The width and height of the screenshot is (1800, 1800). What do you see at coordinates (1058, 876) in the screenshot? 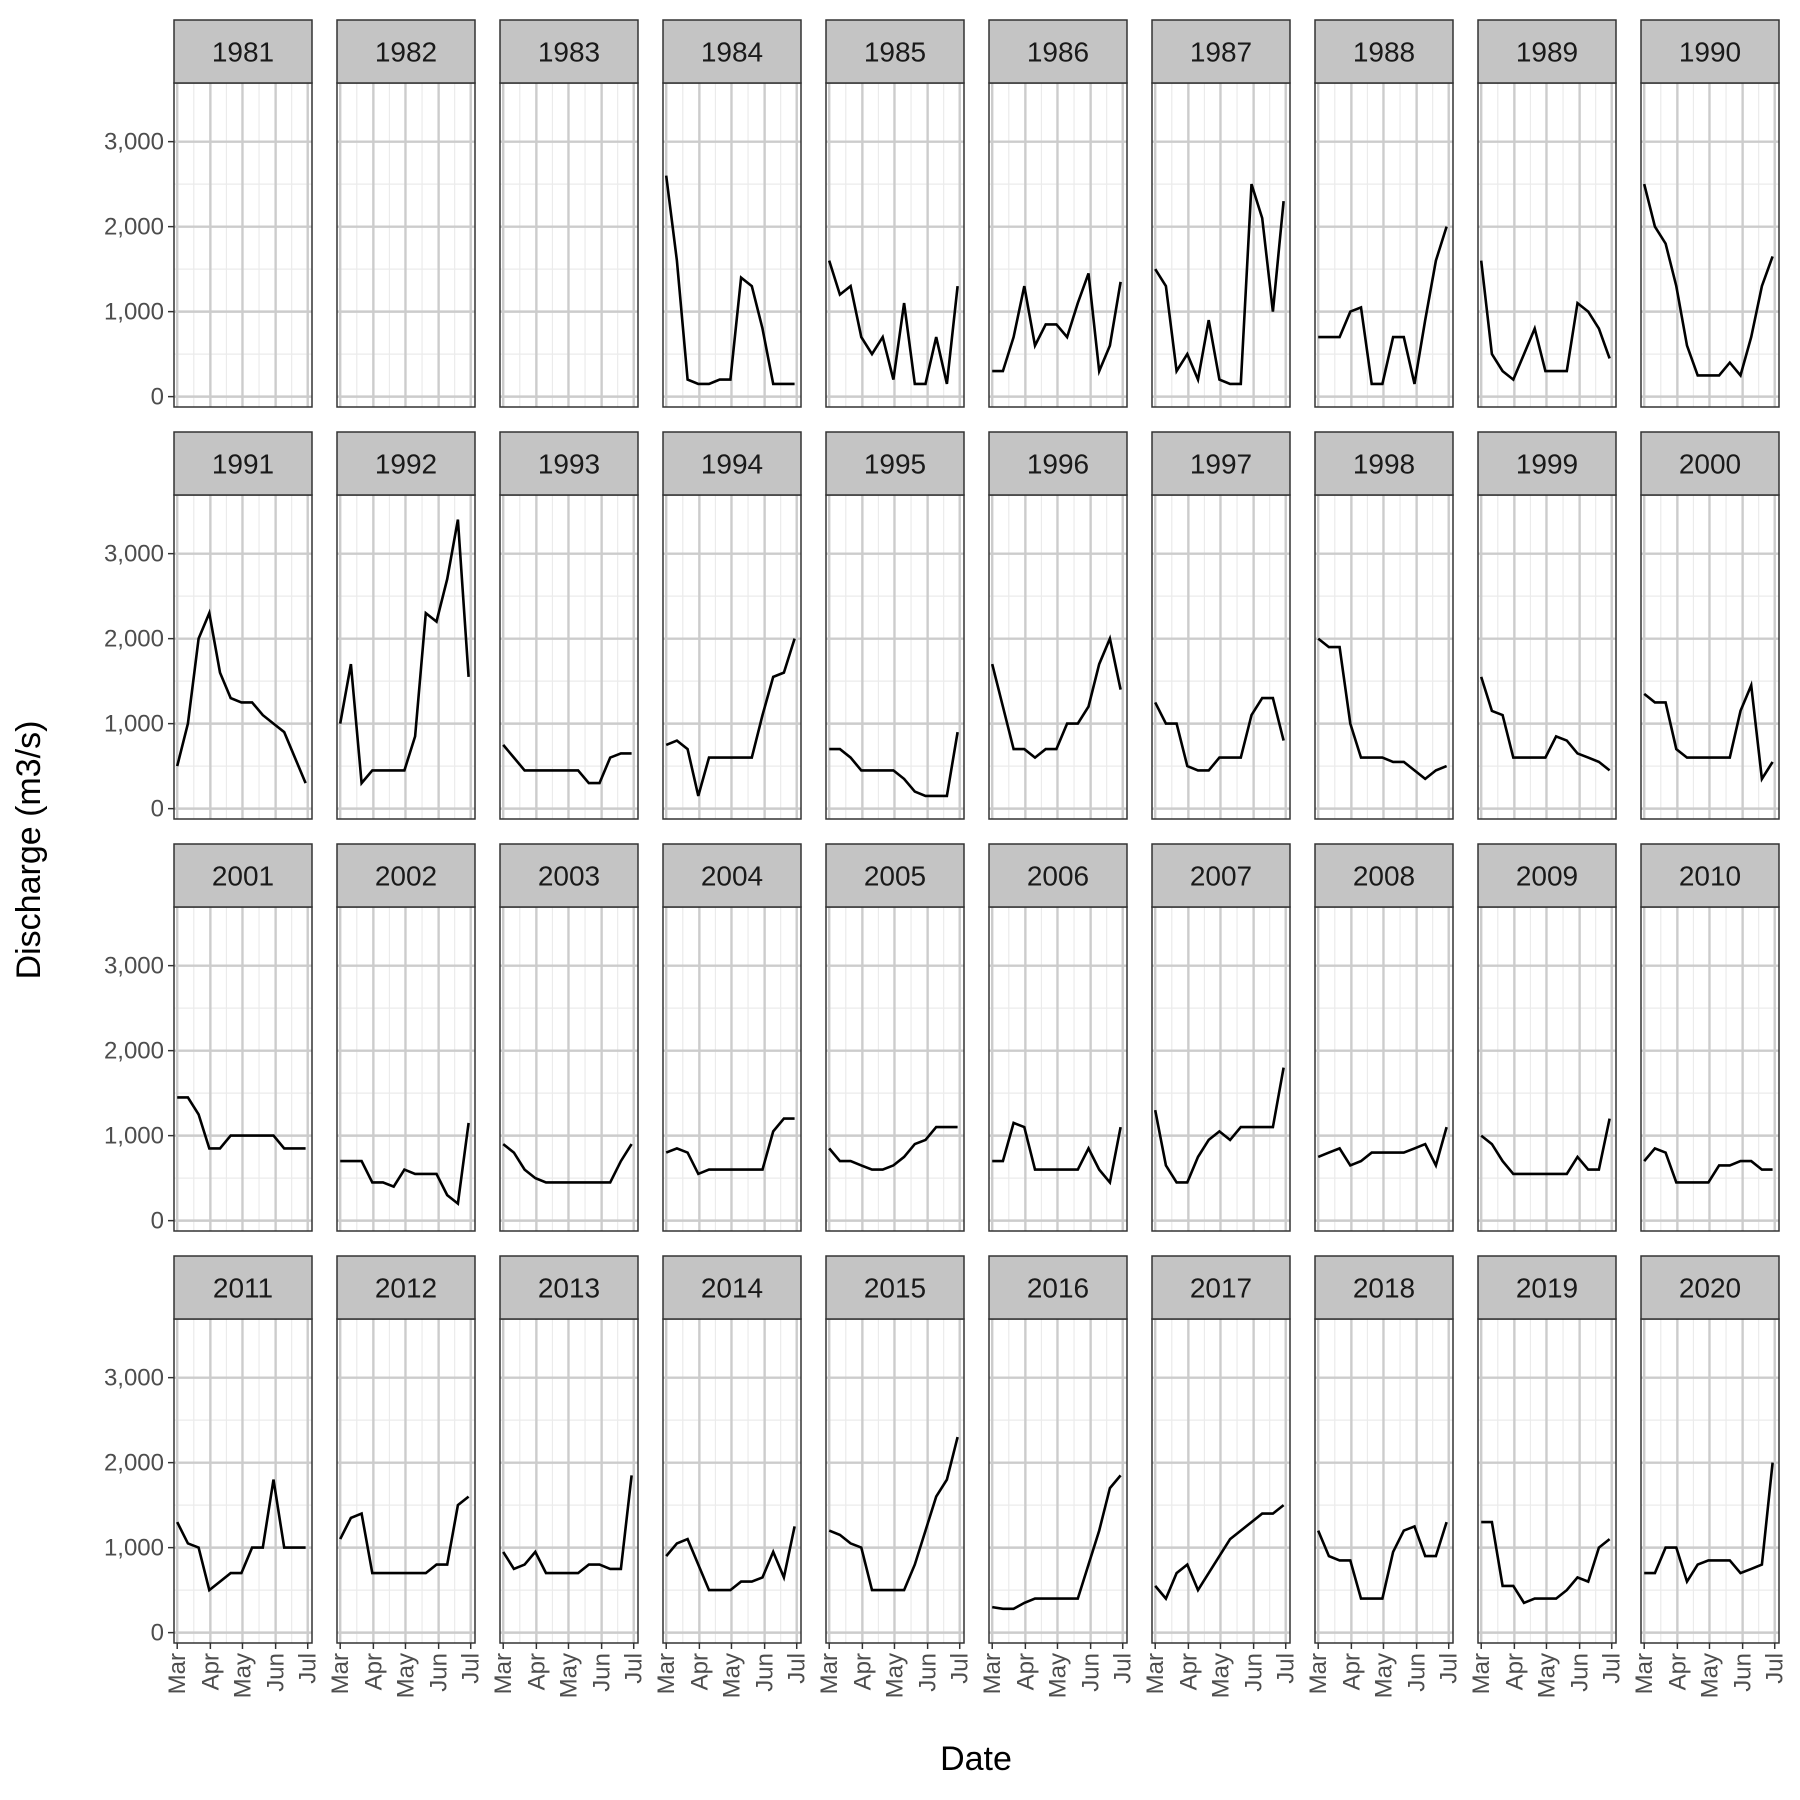
I see `strip-label: 2006` at bounding box center [1058, 876].